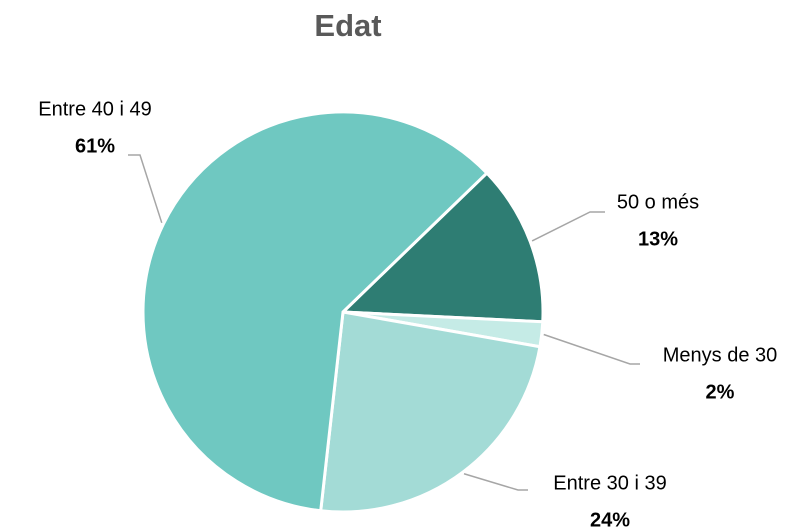 This screenshot has width=806, height=531. Describe the element at coordinates (658, 239) in the screenshot. I see `slice-value-label: 13%` at that location.